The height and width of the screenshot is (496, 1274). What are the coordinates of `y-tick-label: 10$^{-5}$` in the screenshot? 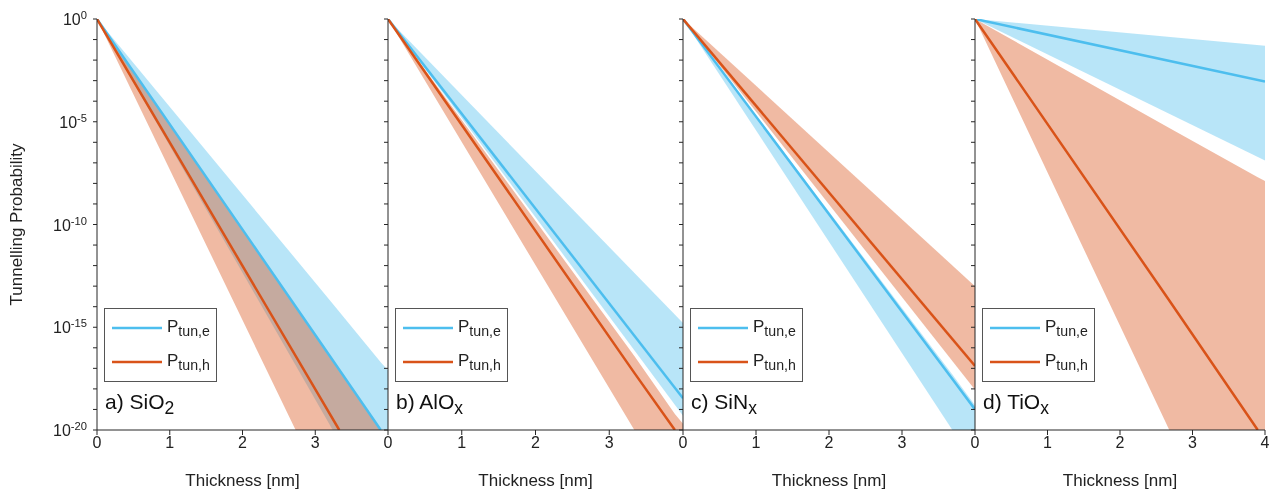 It's located at (73, 121).